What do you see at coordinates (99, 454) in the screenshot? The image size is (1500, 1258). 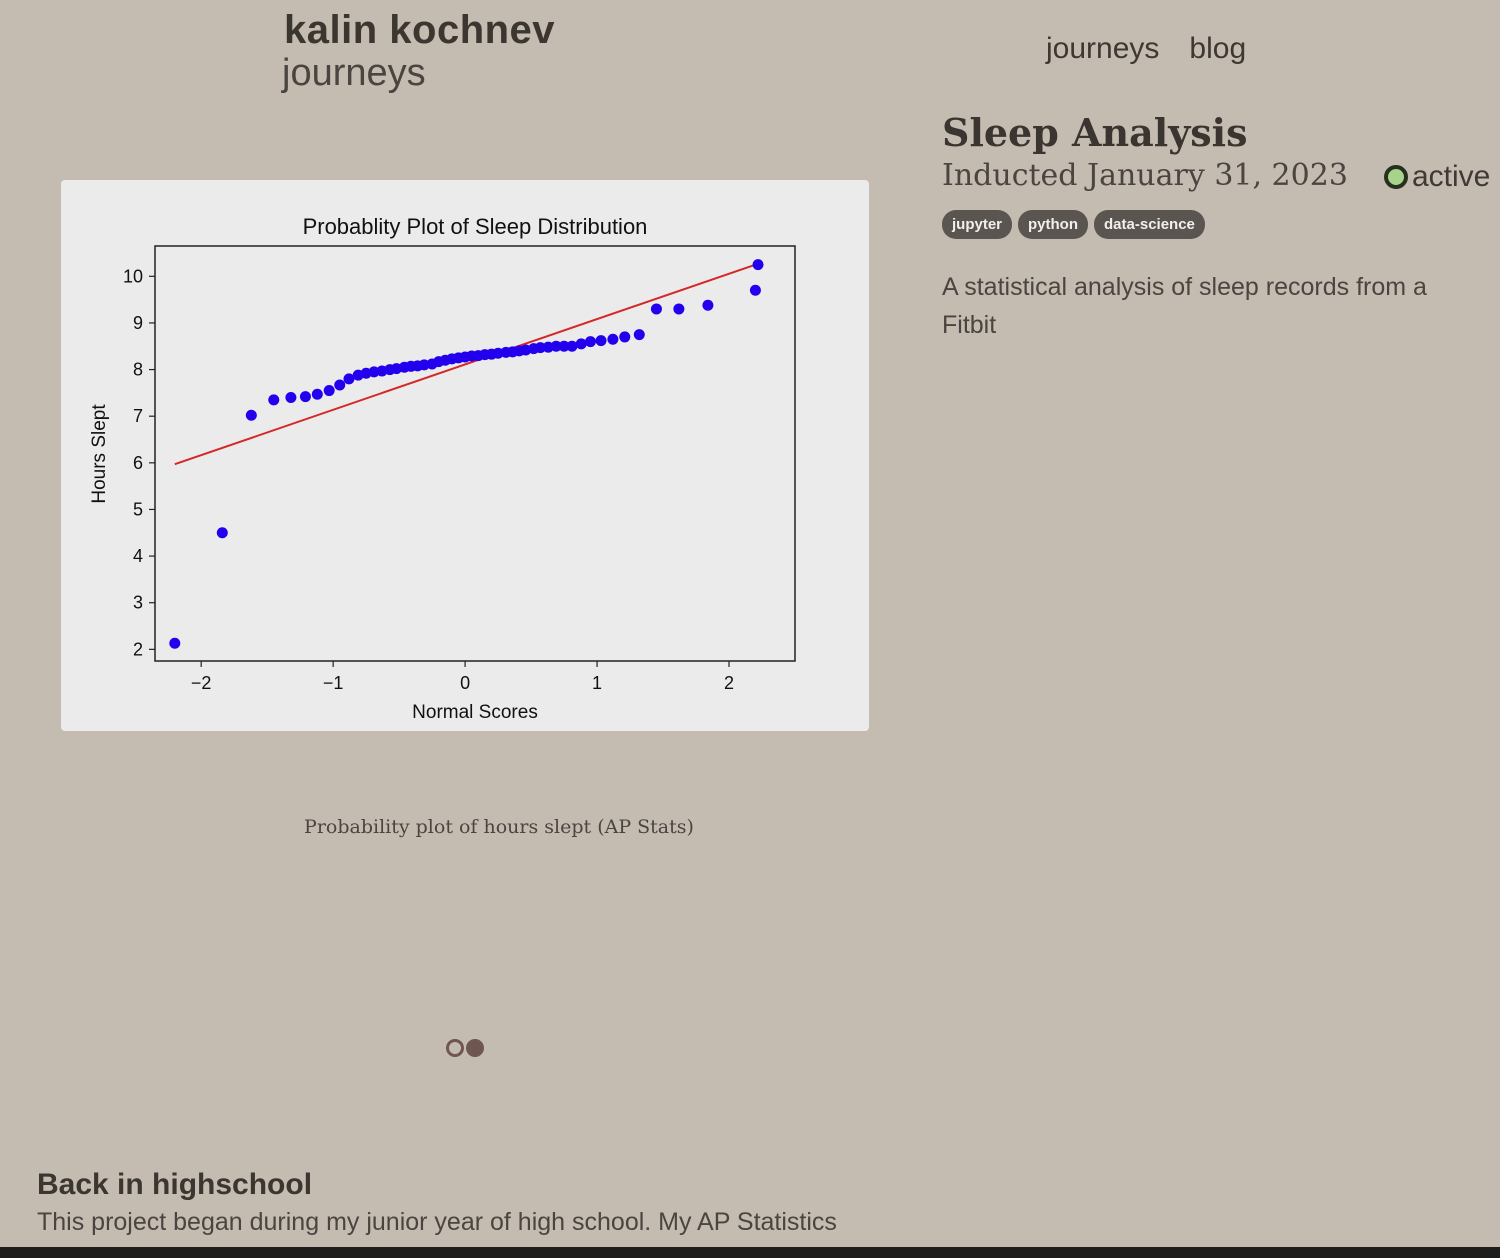 I see `y-axis-label: Hours Slept` at bounding box center [99, 454].